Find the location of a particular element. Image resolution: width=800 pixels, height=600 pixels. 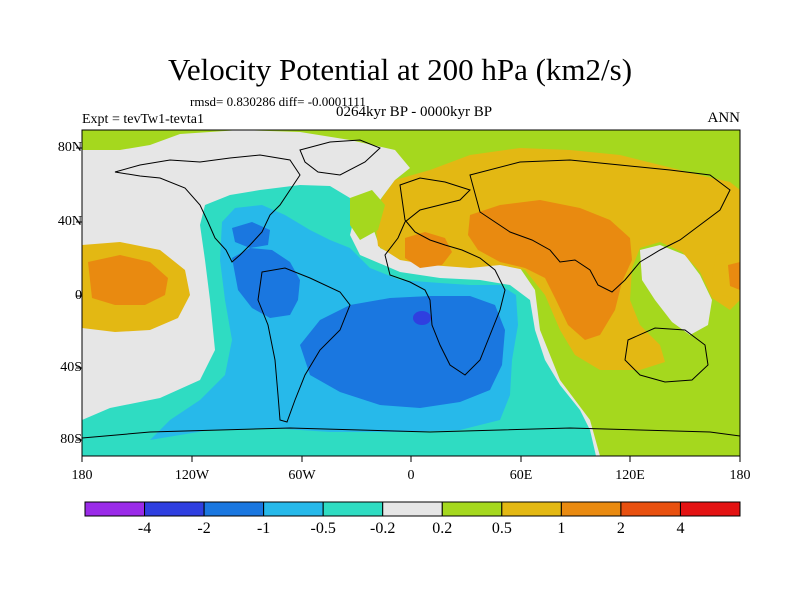

colorbar-label: 1 is located at coordinates (561, 528).